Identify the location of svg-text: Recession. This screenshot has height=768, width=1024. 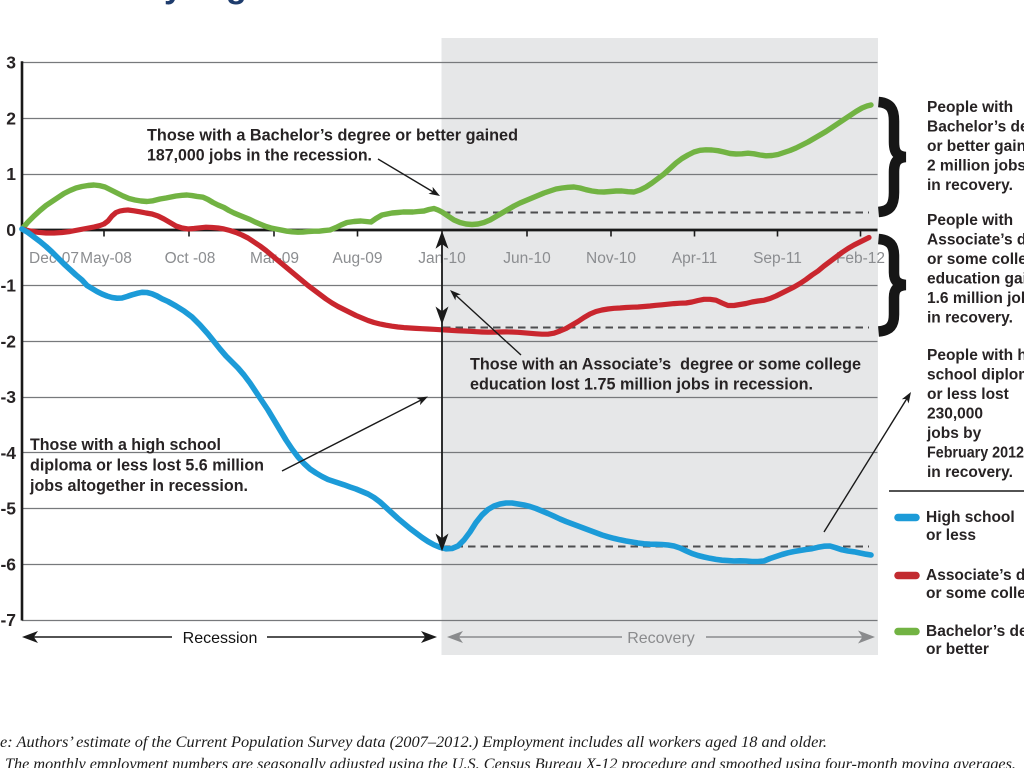
(220, 638).